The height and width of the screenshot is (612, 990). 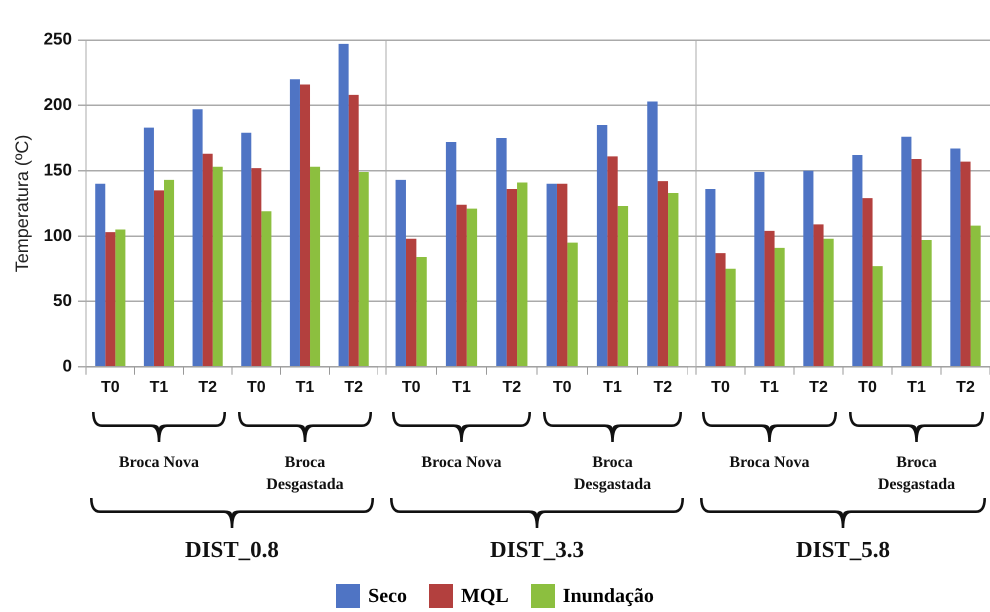 What do you see at coordinates (843, 550) in the screenshot?
I see `x-axis-title: DIST_5.8` at bounding box center [843, 550].